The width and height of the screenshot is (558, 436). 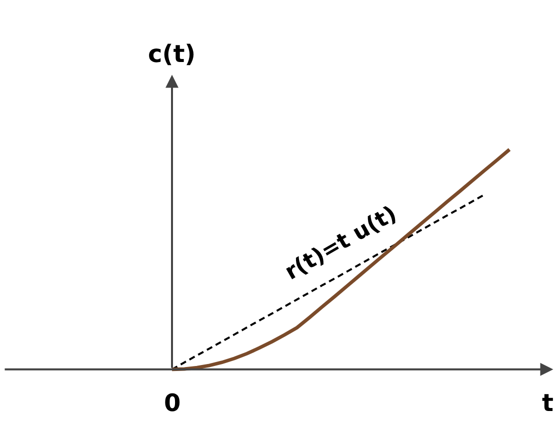 I want to click on y-axis-title: c(t), so click(x=172, y=54).